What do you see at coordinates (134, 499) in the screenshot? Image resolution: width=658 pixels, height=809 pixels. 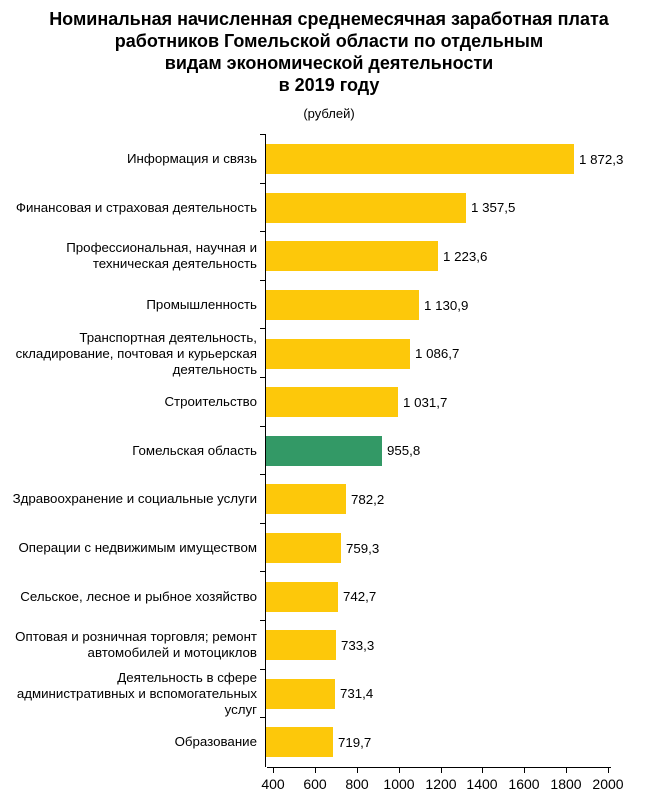 I see `category-label: Здравоохранение и социальные услуги` at bounding box center [134, 499].